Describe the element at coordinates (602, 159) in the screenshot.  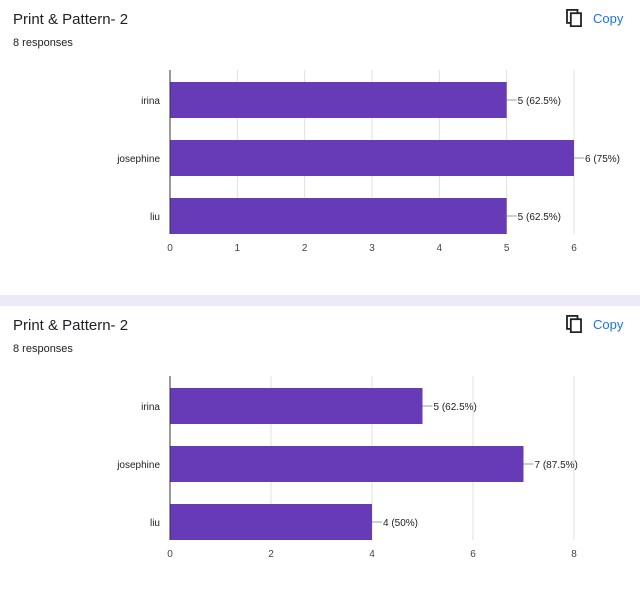
I see `data-label: 6 (75%)` at that location.